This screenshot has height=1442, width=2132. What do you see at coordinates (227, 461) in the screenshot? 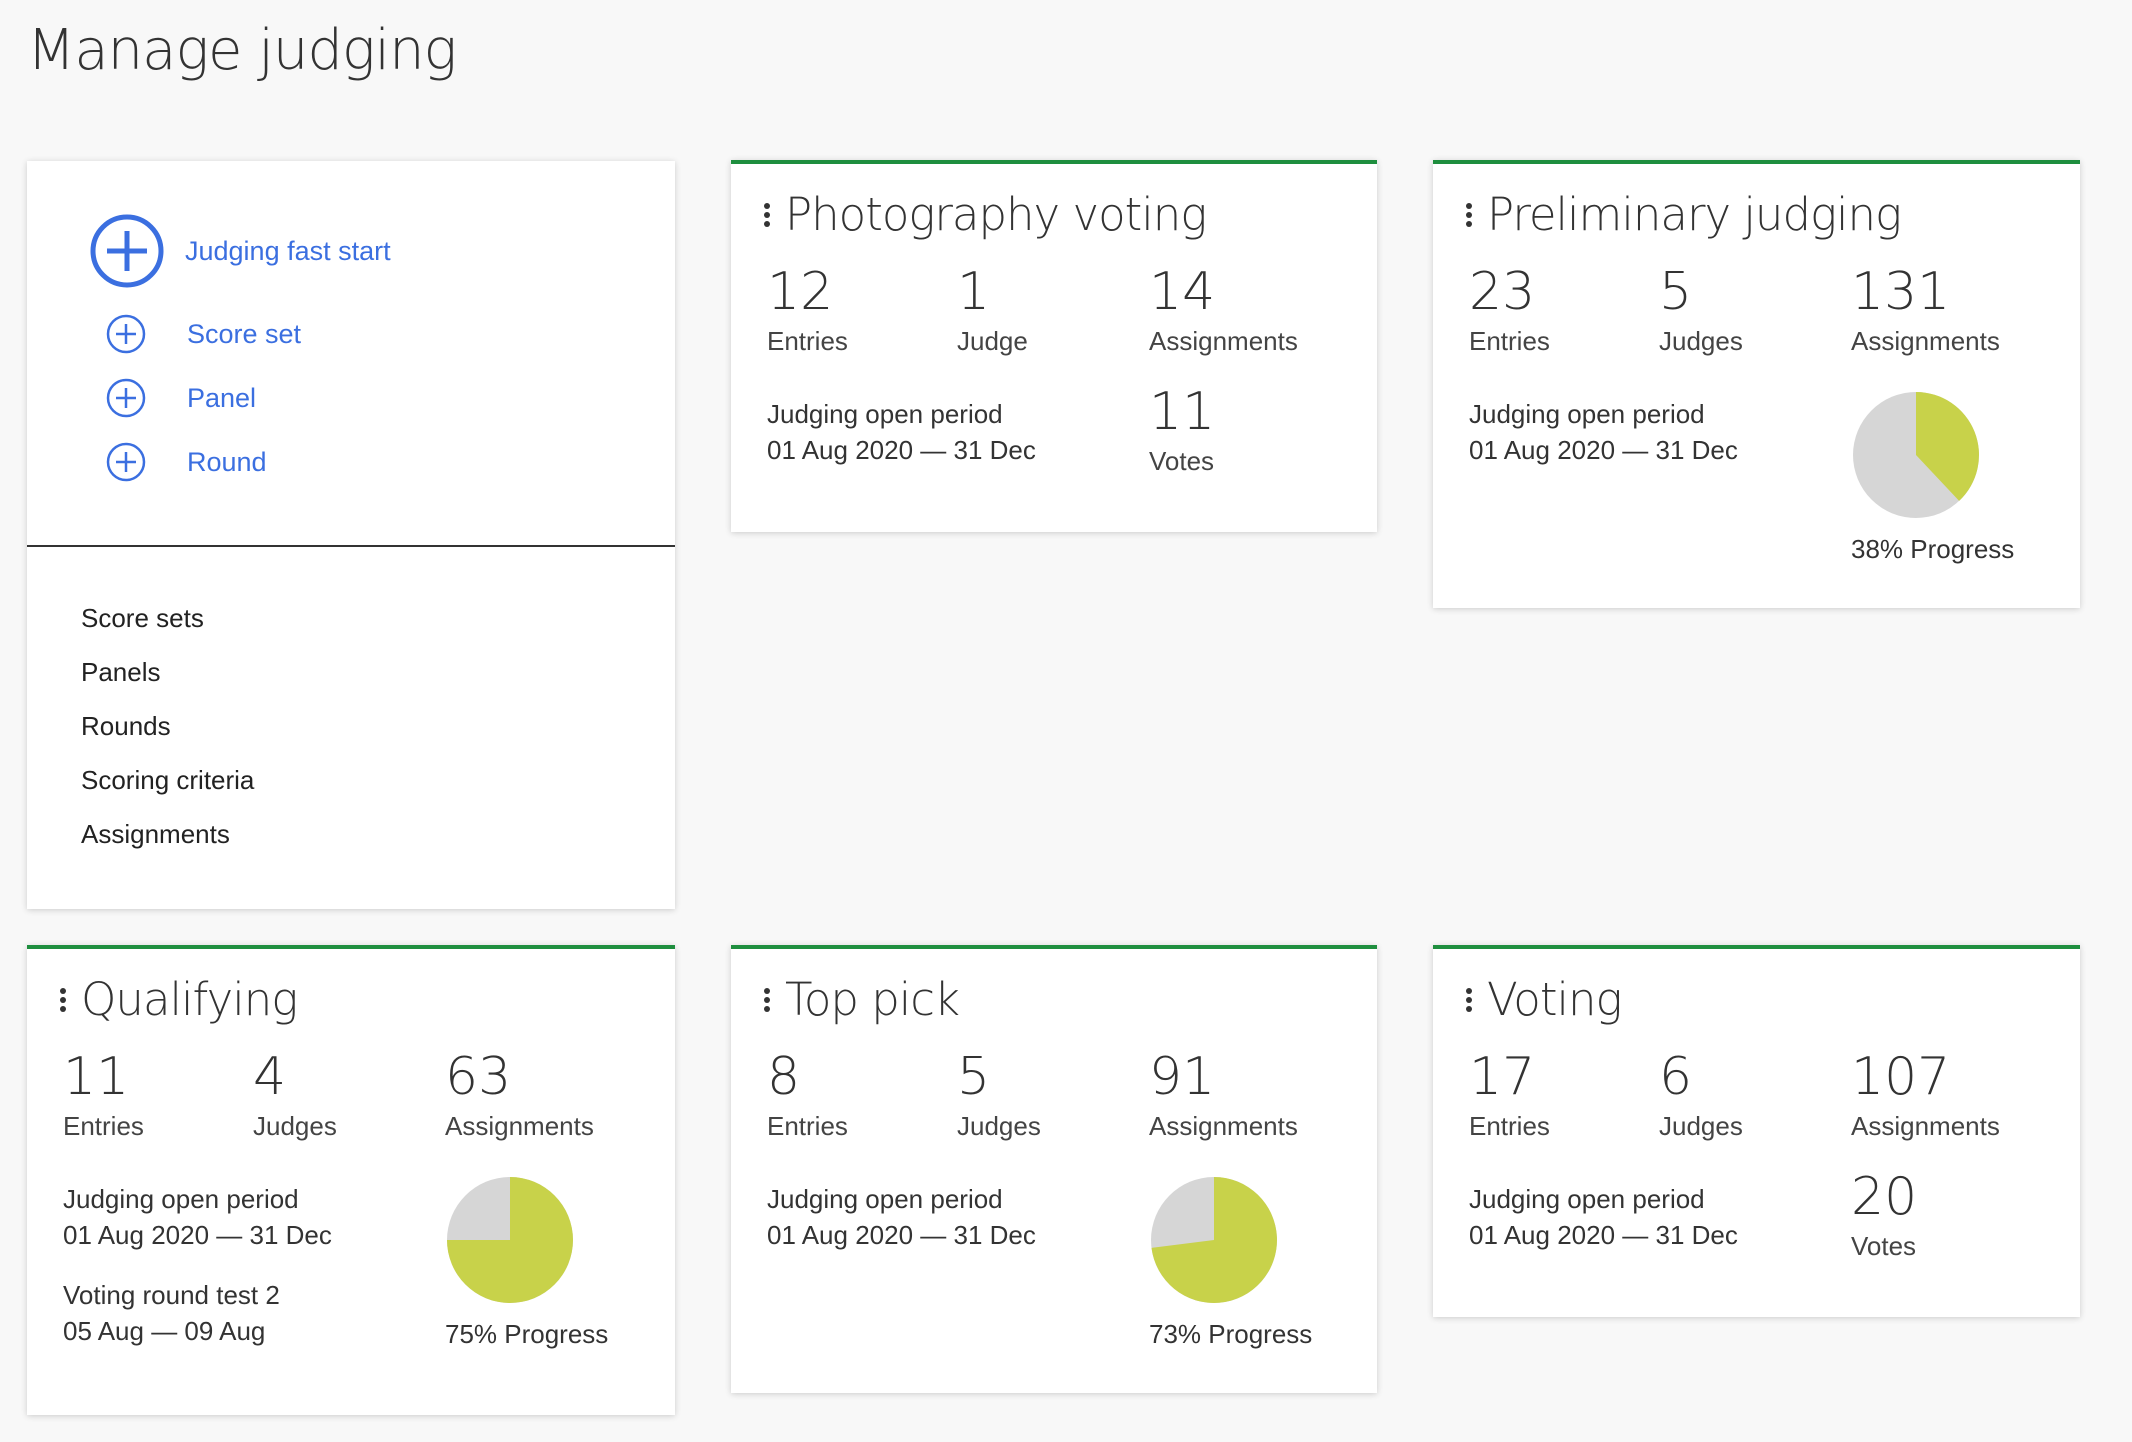
I see `add-round-label: Round` at bounding box center [227, 461].